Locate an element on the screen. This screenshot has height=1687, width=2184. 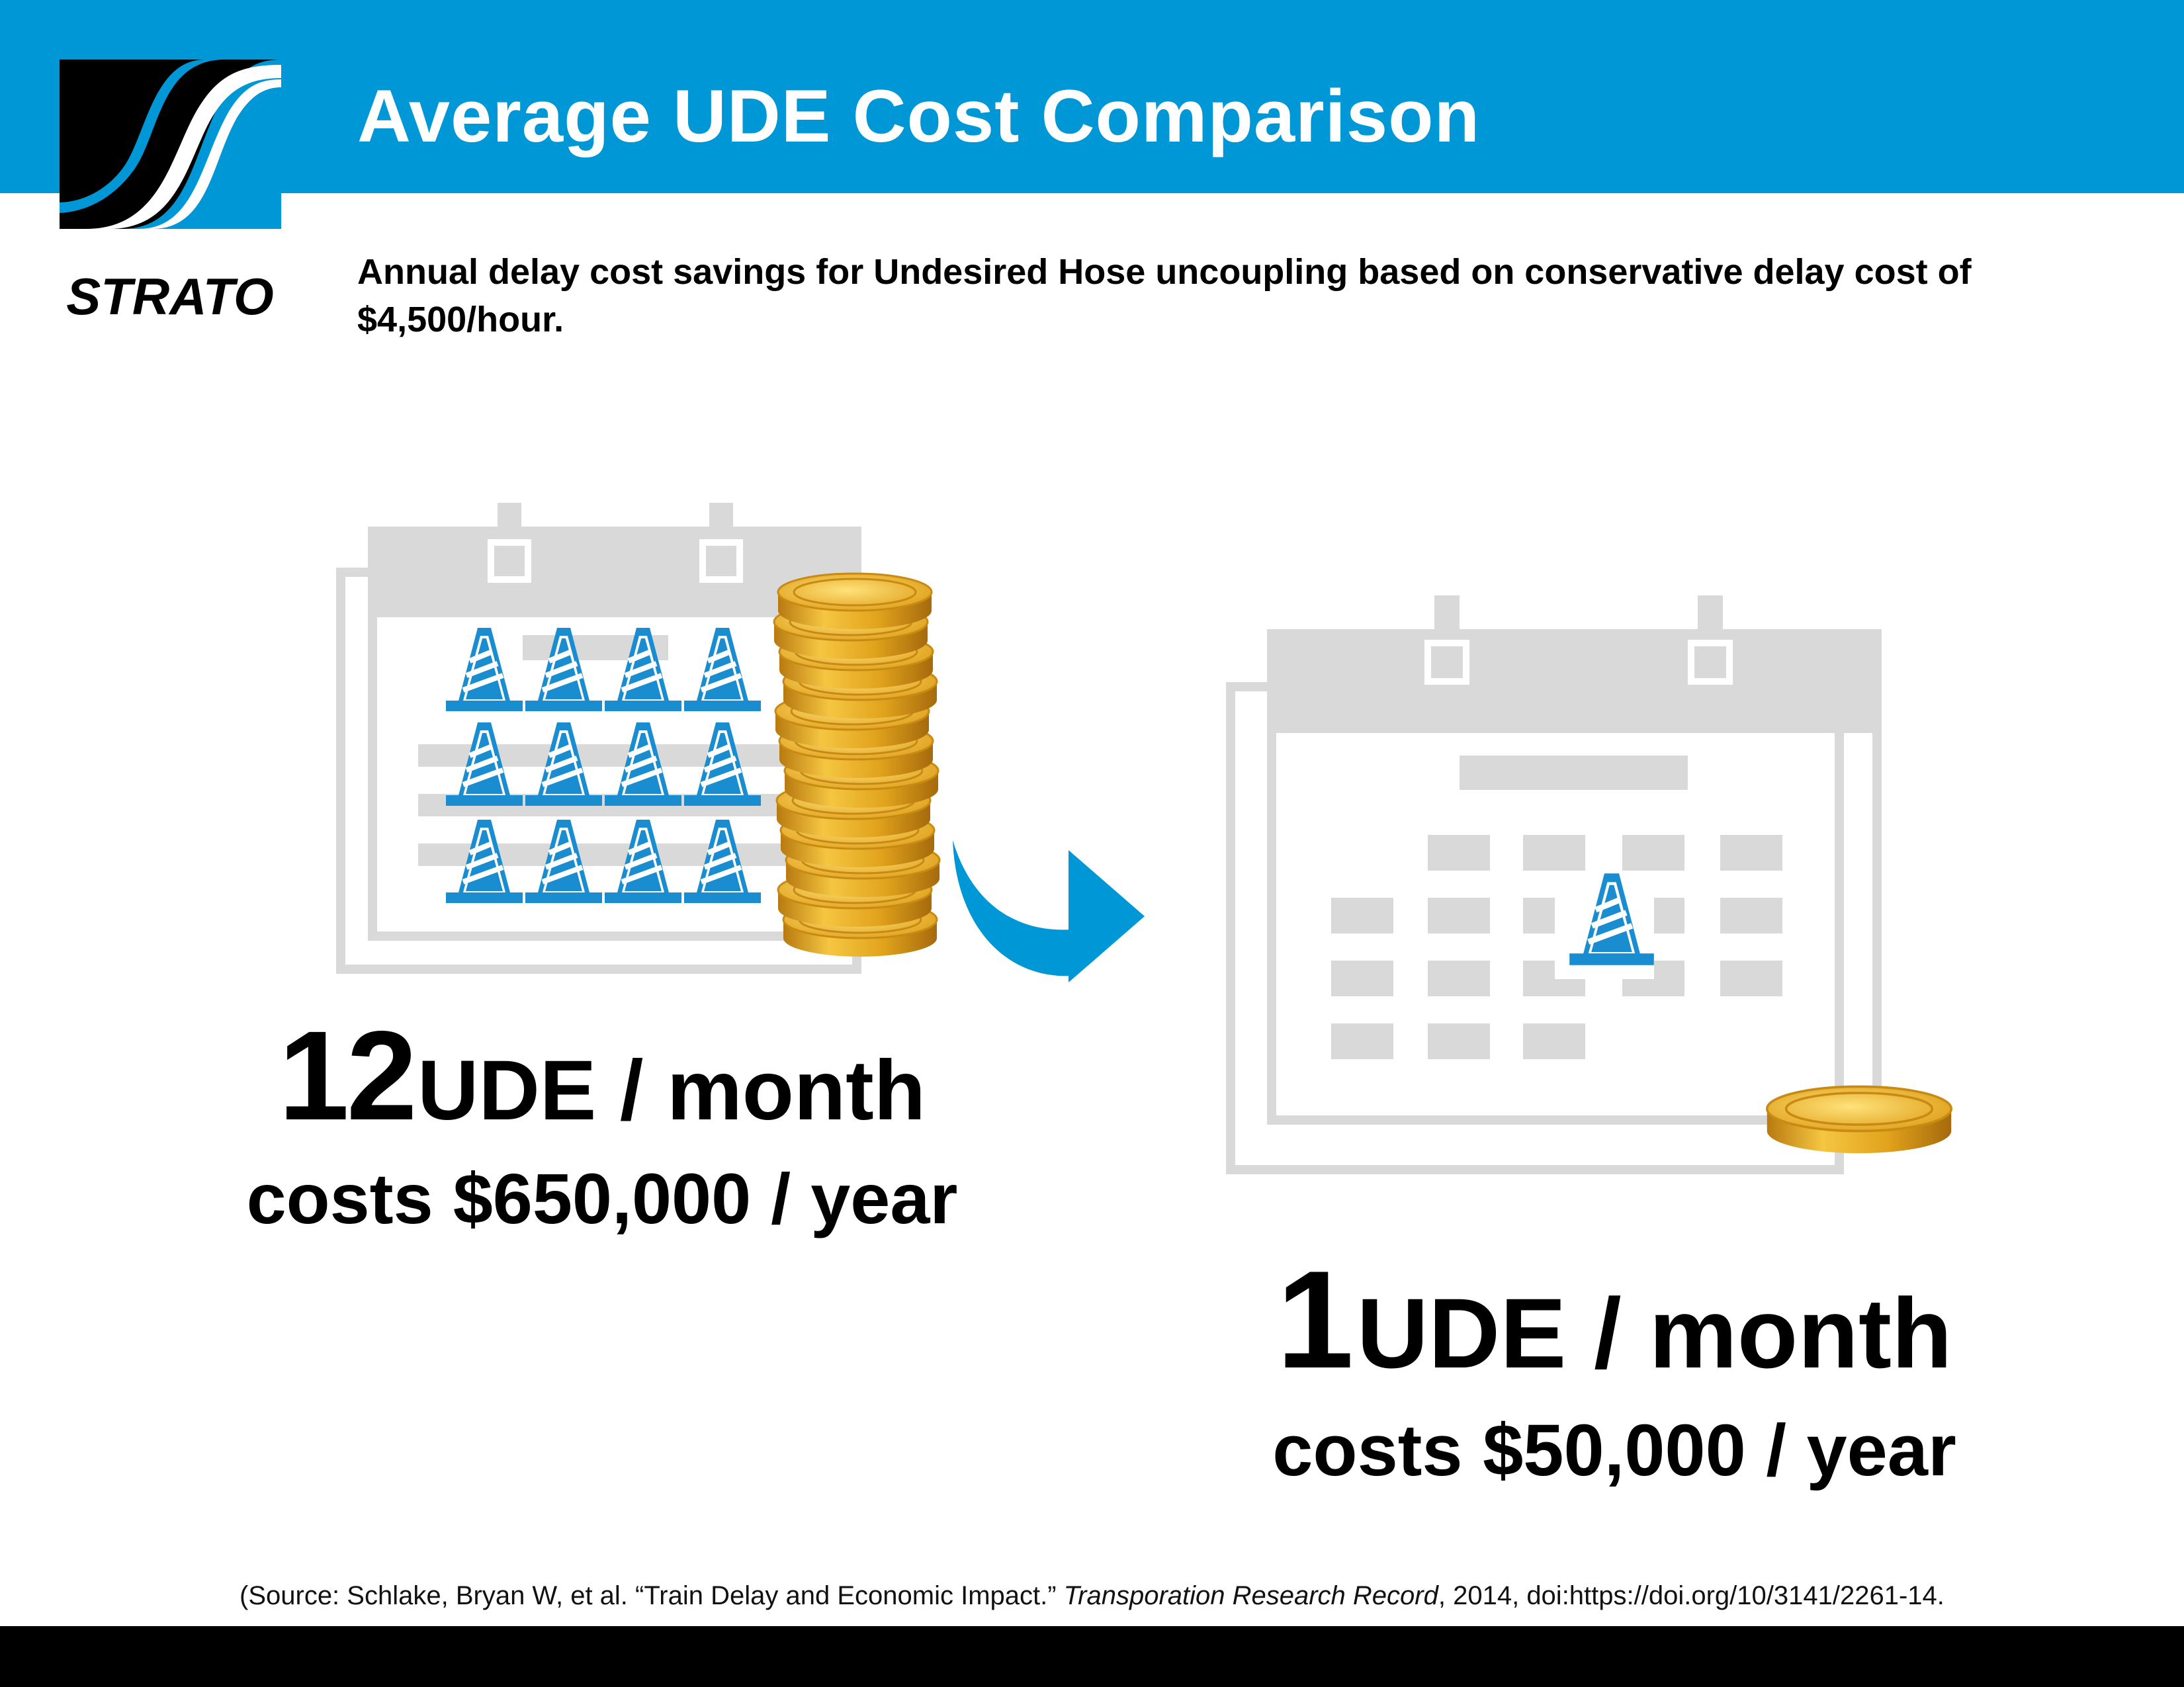
footer-band is located at coordinates (1092, 1657).